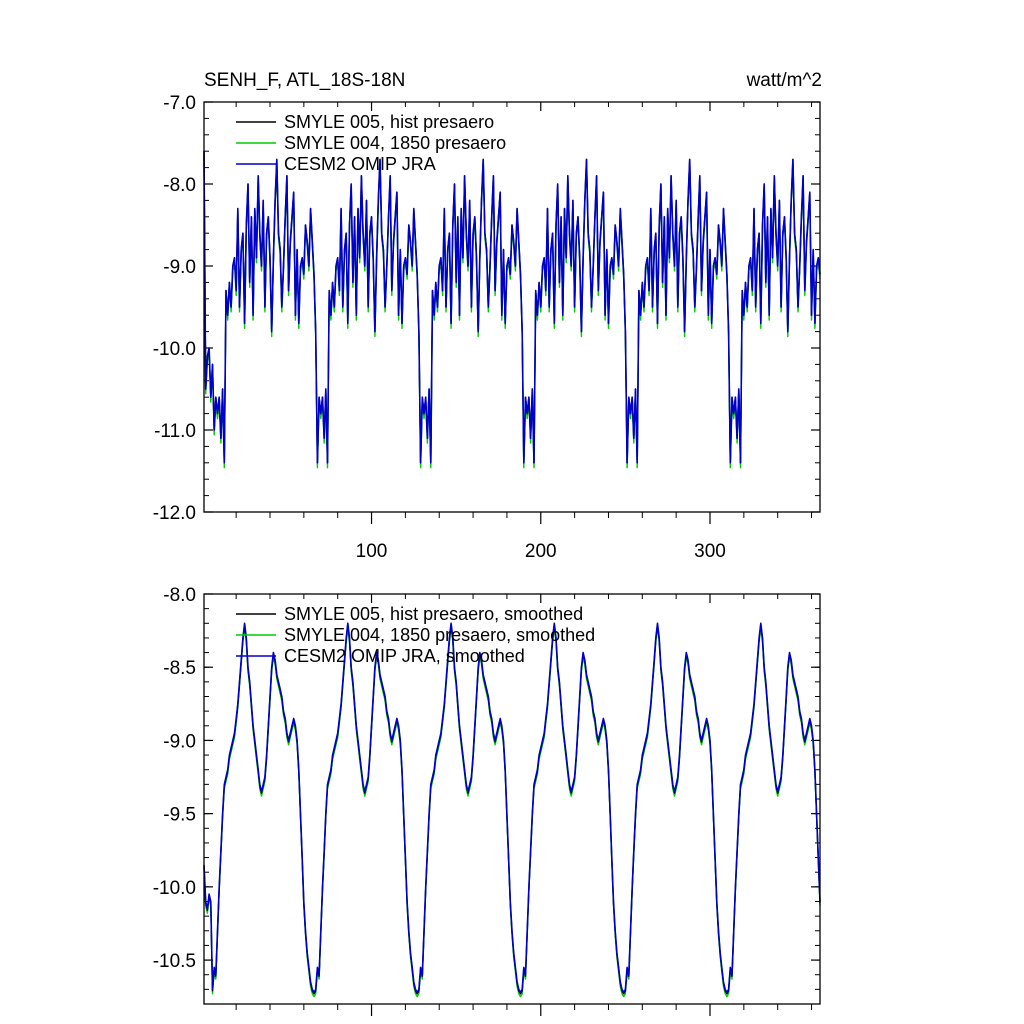 Image resolution: width=1024 pixels, height=1024 pixels. Describe the element at coordinates (710, 551) in the screenshot. I see `x-tick-label: 300` at that location.